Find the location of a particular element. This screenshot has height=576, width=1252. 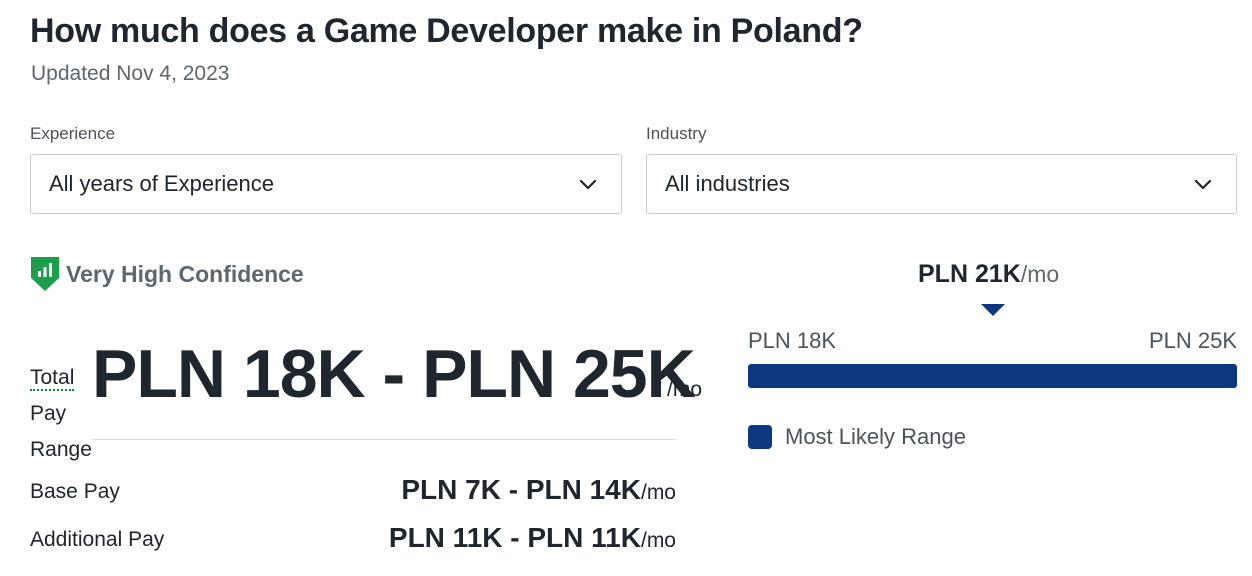

range-max-label: PLN 25K is located at coordinates (1192, 340).